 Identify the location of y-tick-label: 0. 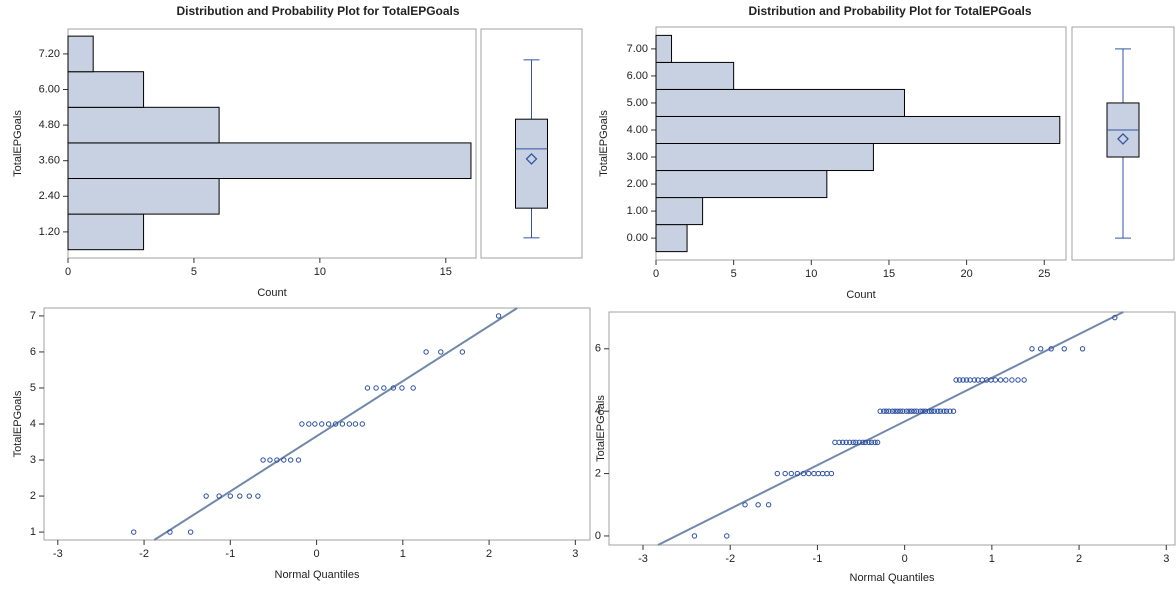
(598, 536).